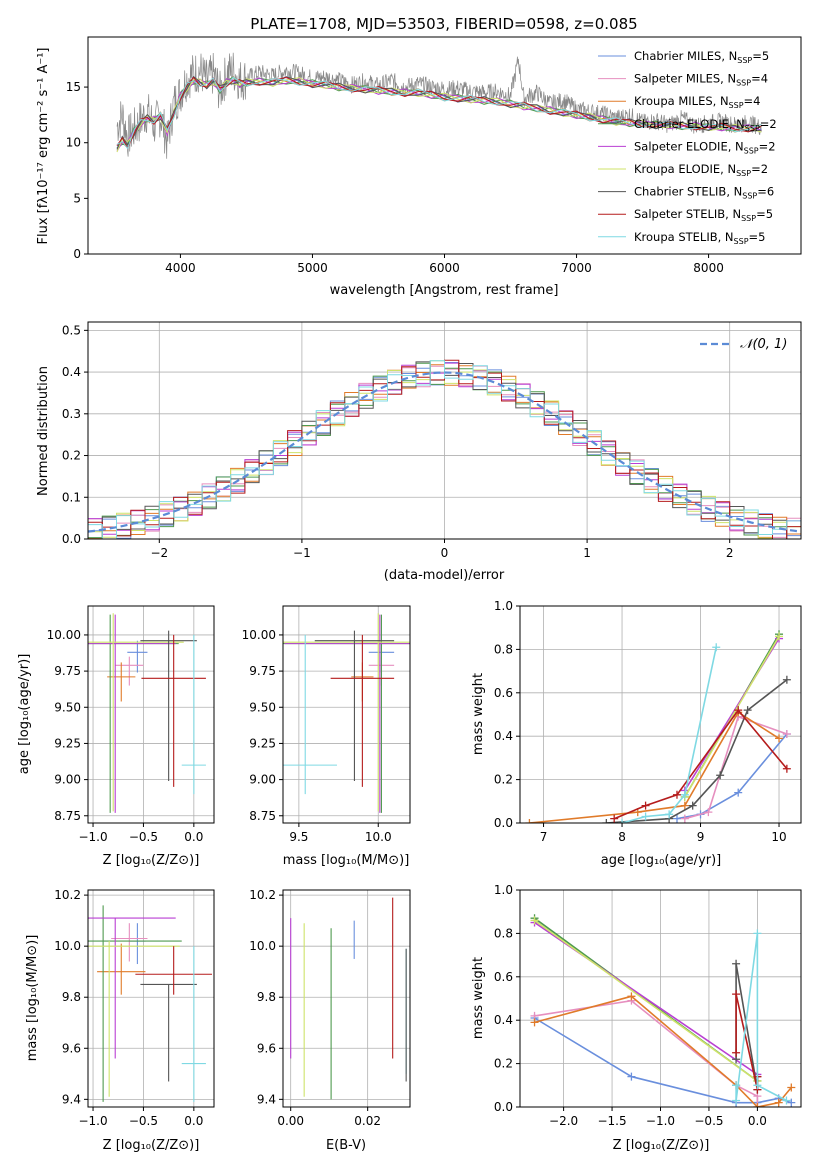 The width and height of the screenshot is (819, 1170). Describe the element at coordinates (701, 57) in the screenshot. I see `legend-entry: Chabrier MILES, NSSP=5` at that location.